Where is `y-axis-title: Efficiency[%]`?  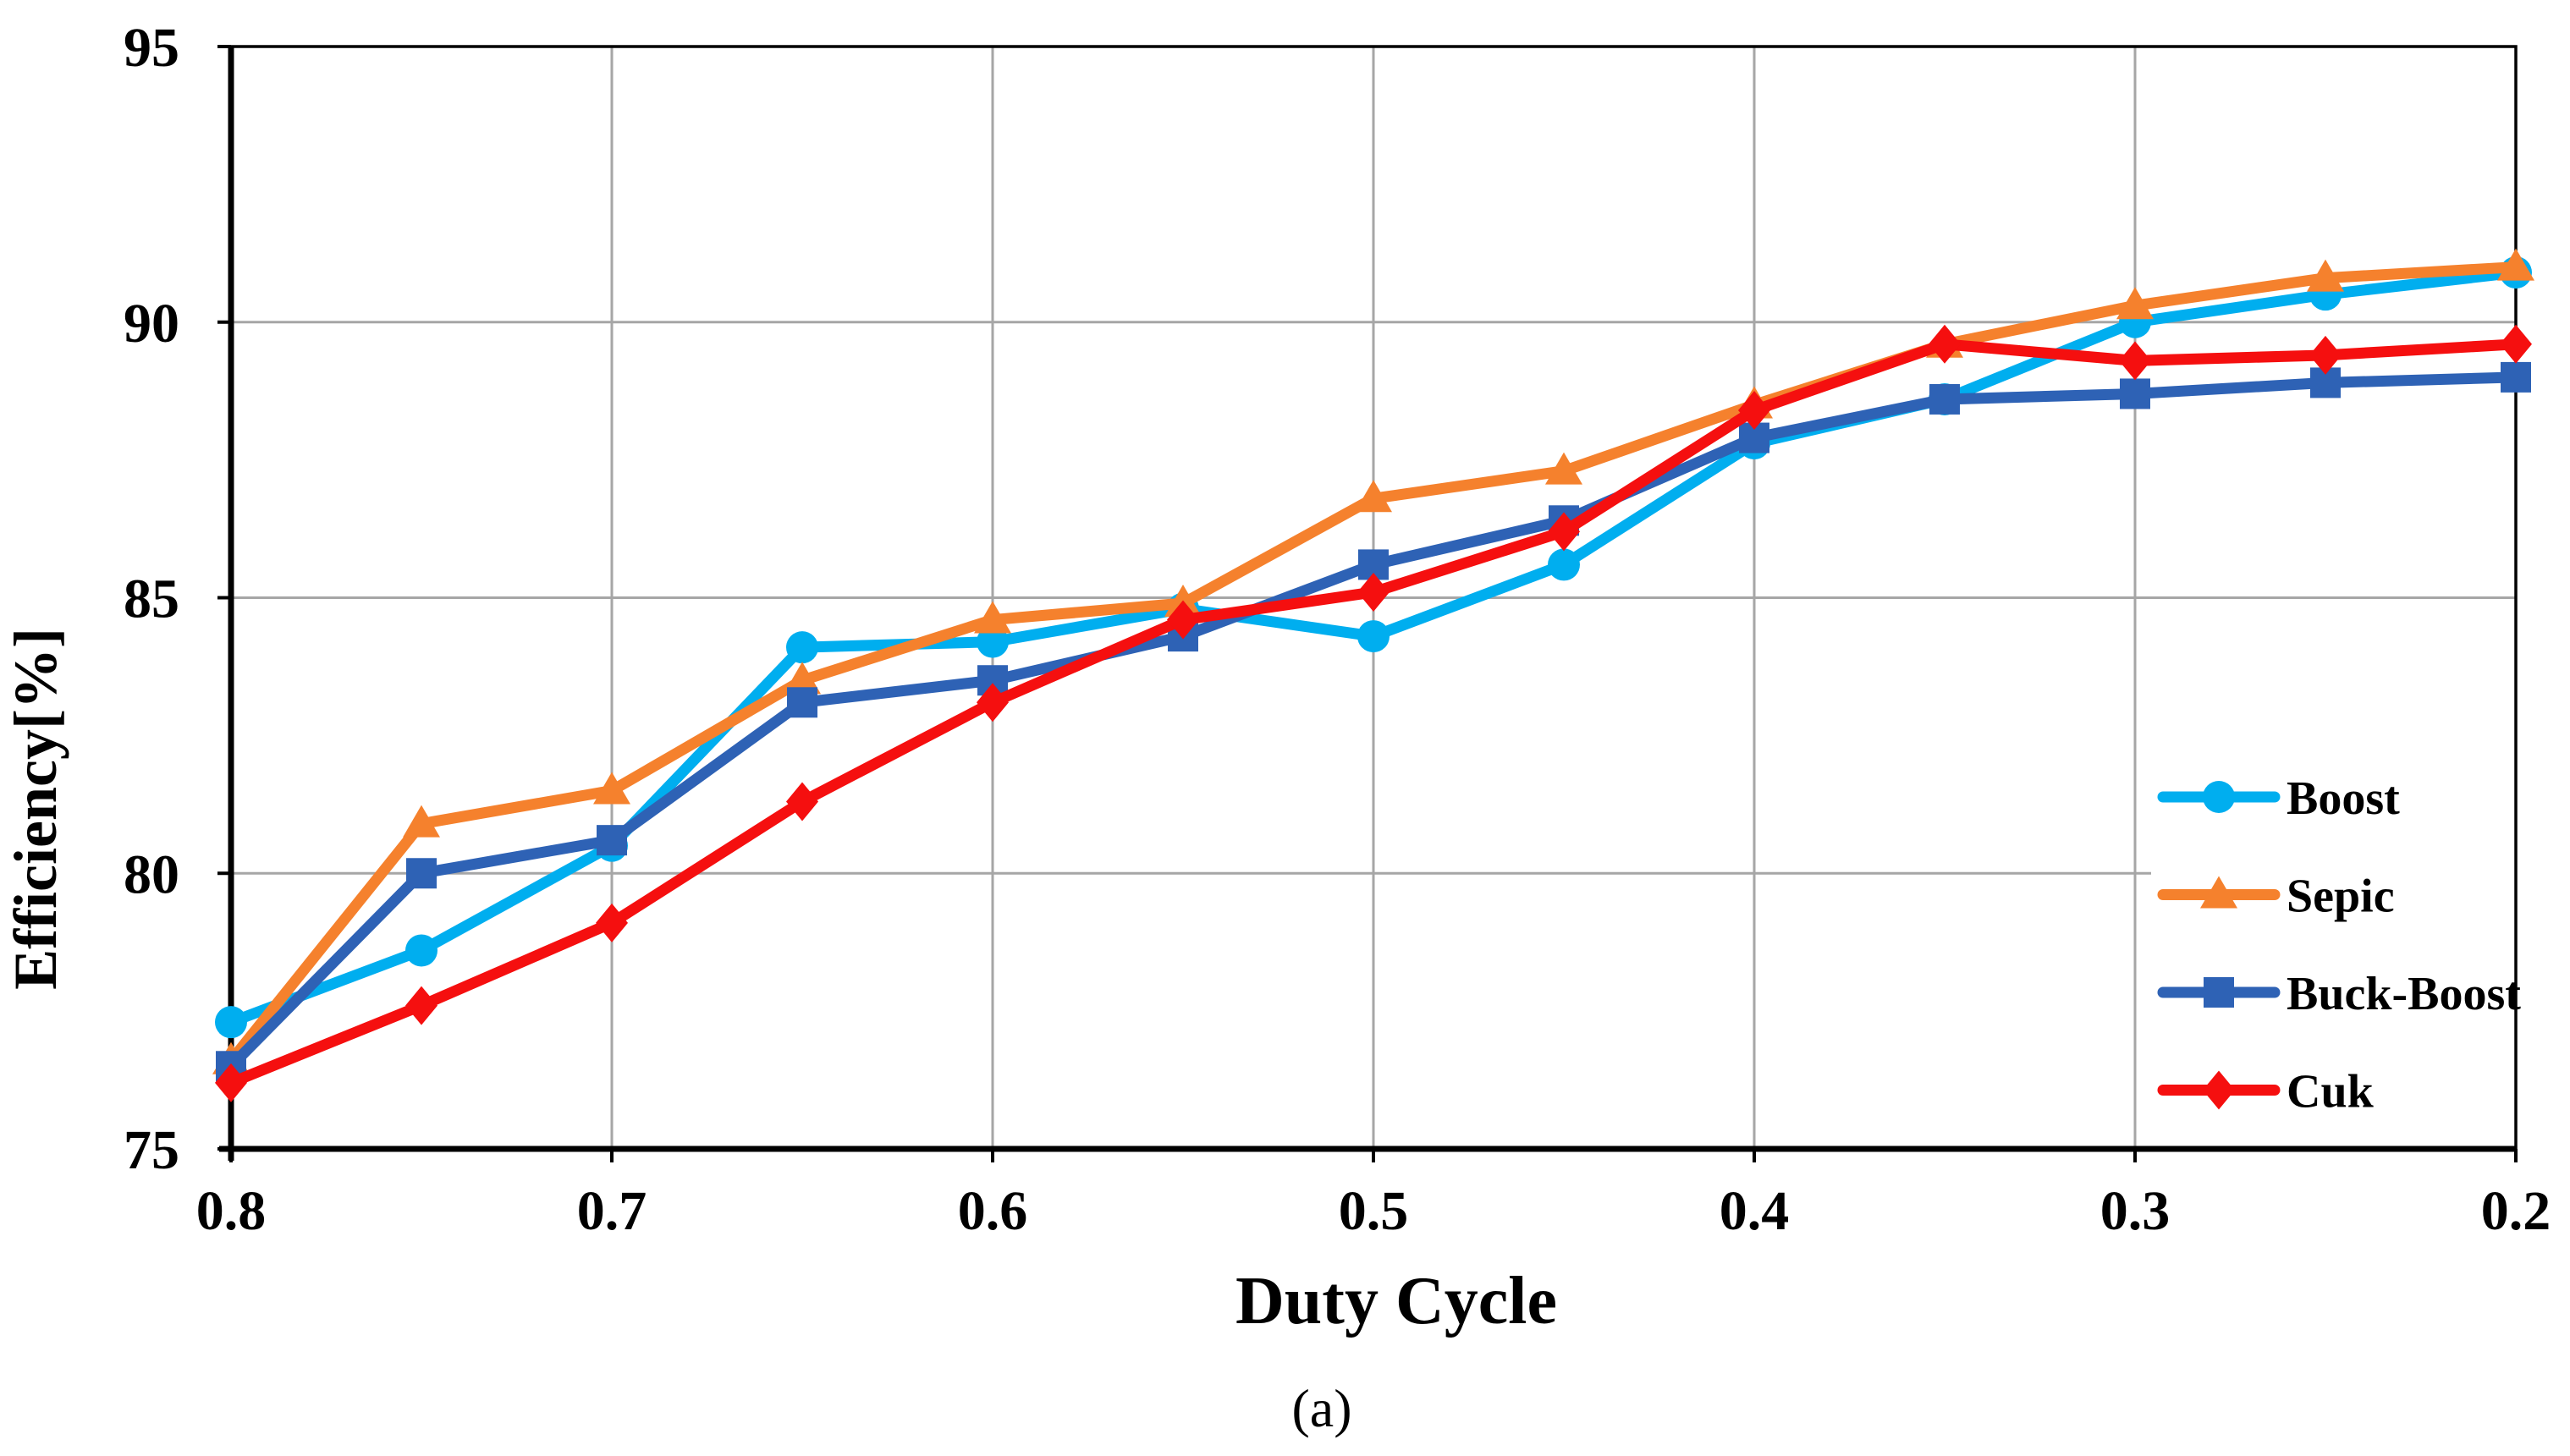
y-axis-title: Efficiency[%] is located at coordinates (35, 809).